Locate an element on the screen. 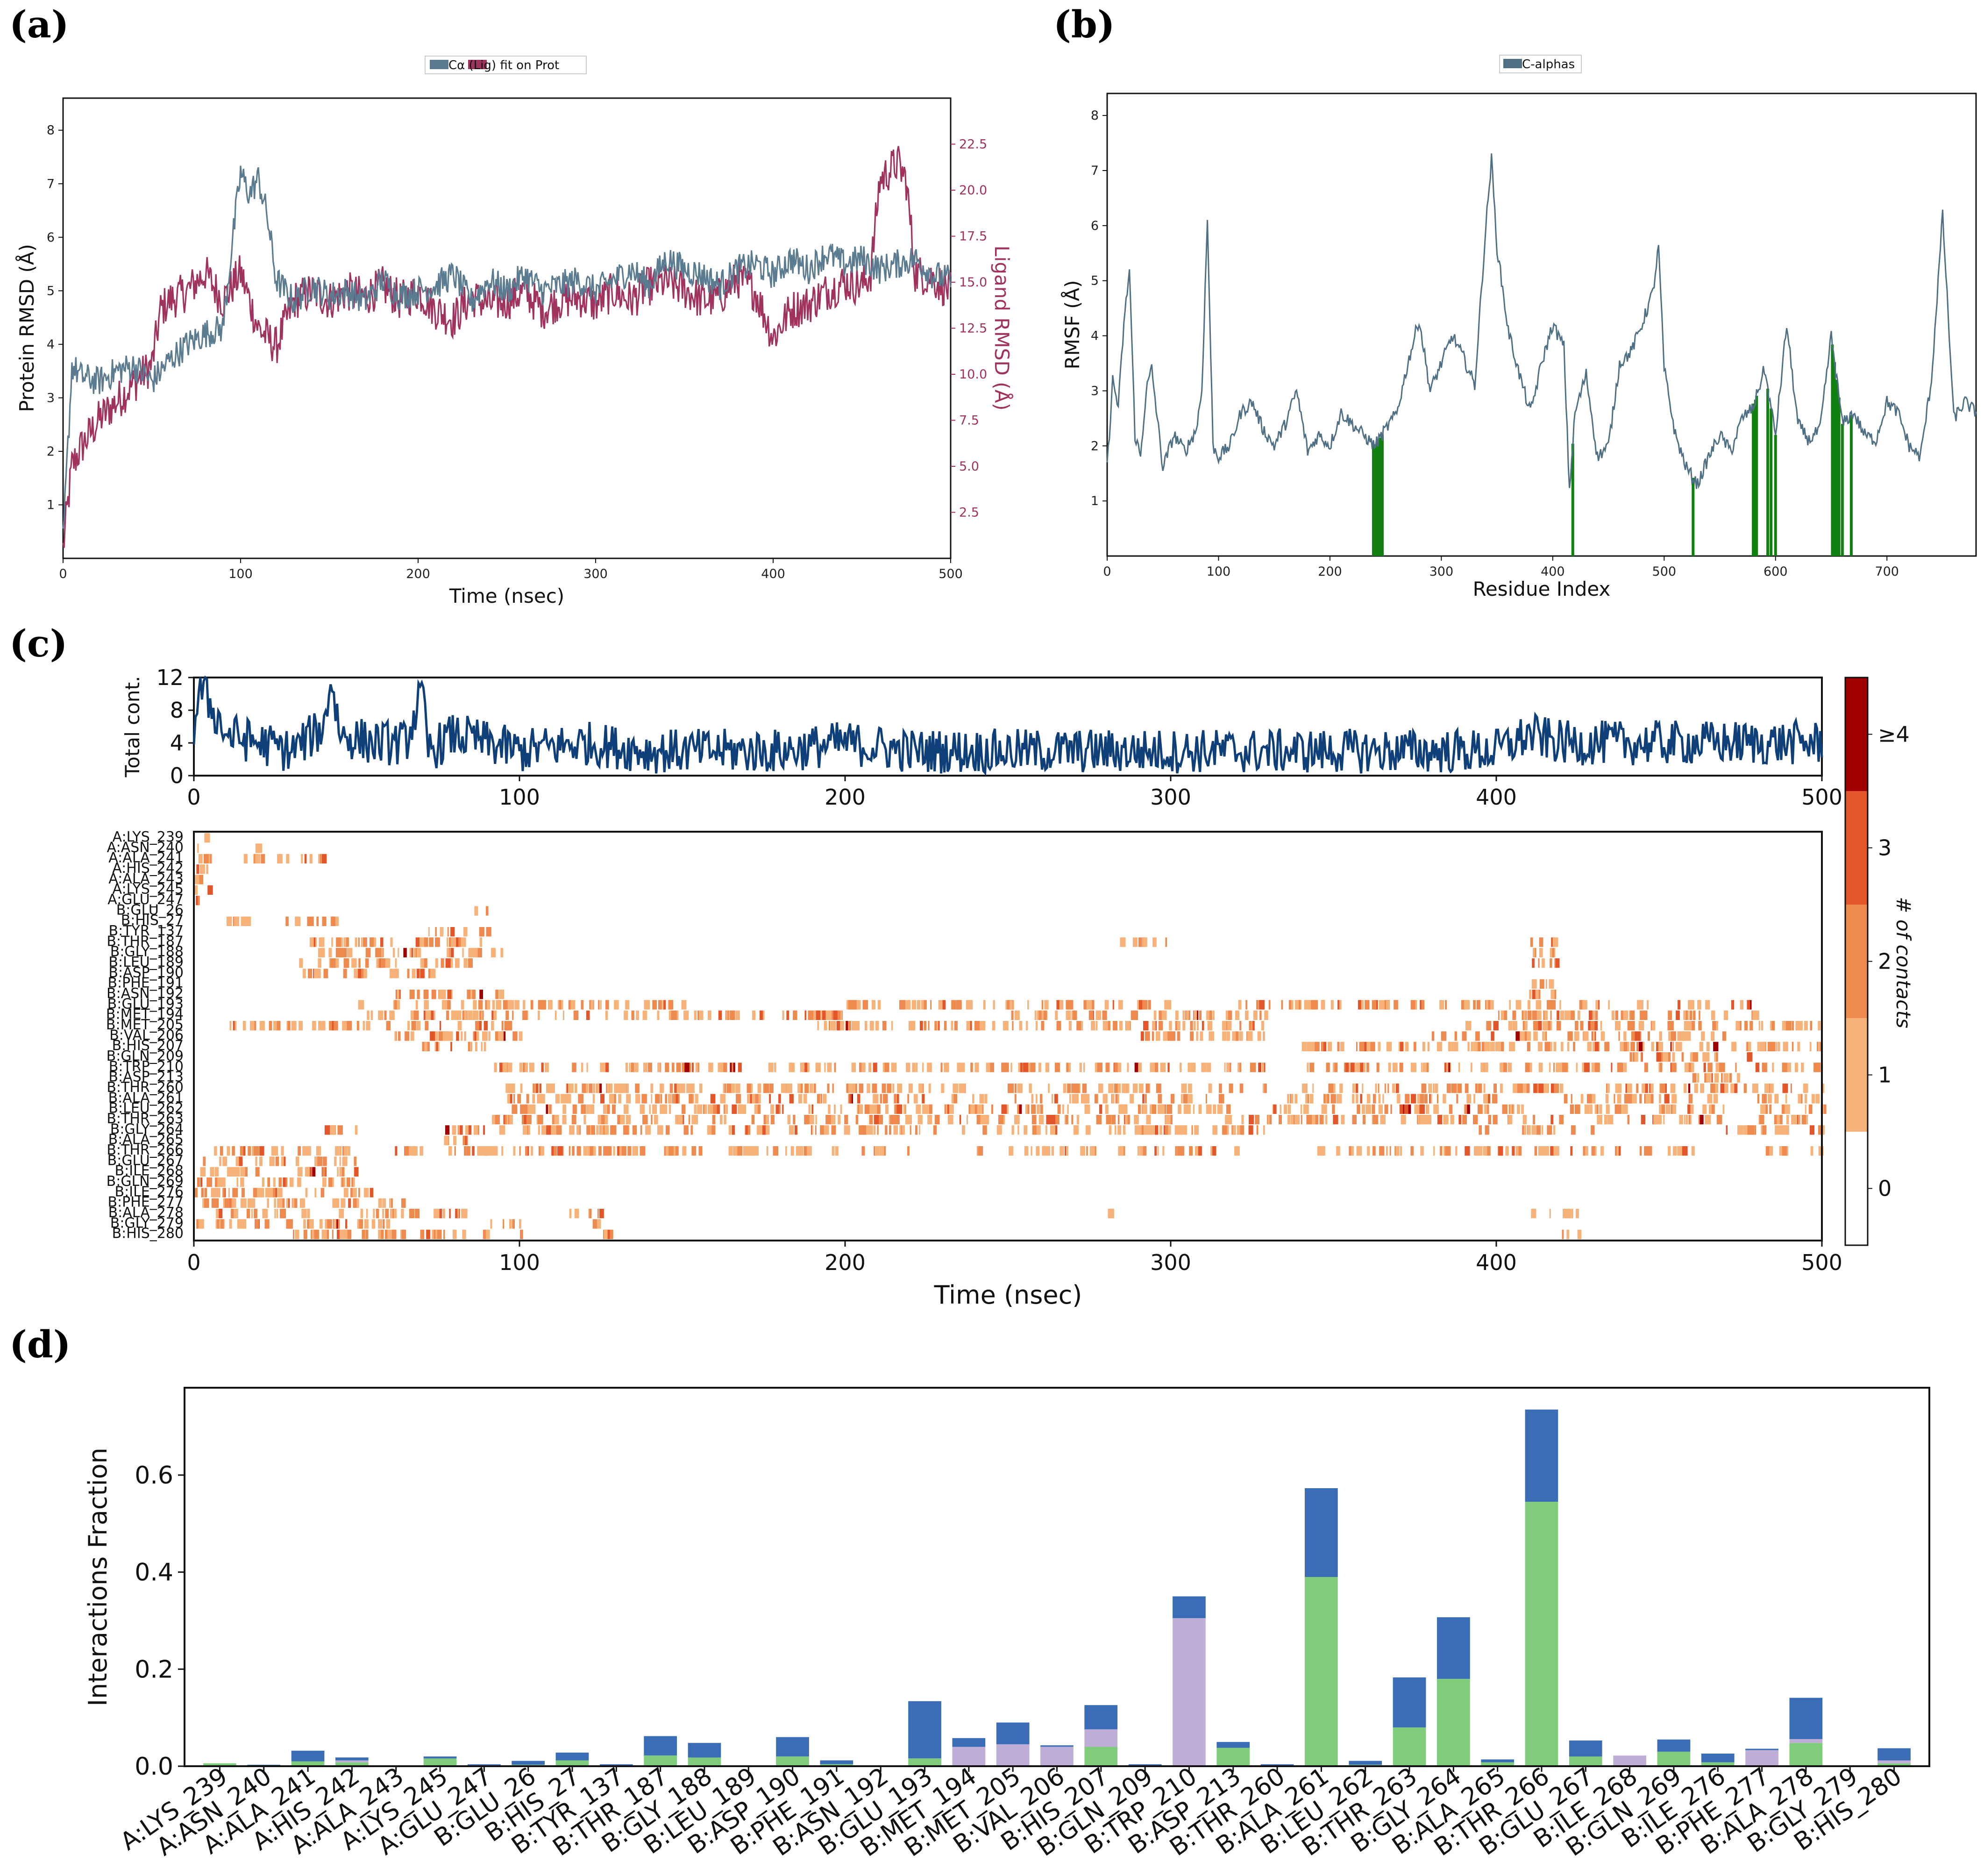 This screenshot has height=1876, width=1984. heatmap-row-label: B:GLU_267 is located at coordinates (145, 1160).